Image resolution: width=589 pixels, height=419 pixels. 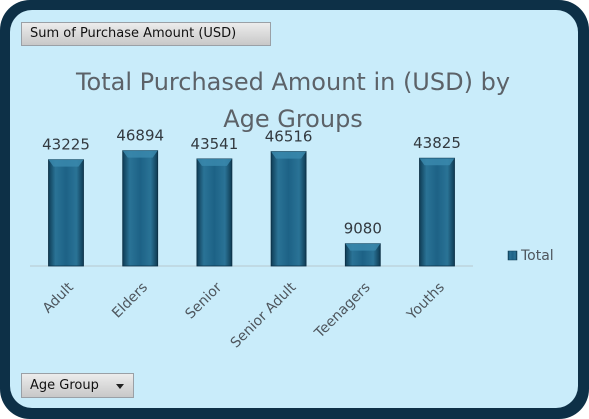 What do you see at coordinates (64, 385) in the screenshot?
I see `axis-field-label: Age Group` at bounding box center [64, 385].